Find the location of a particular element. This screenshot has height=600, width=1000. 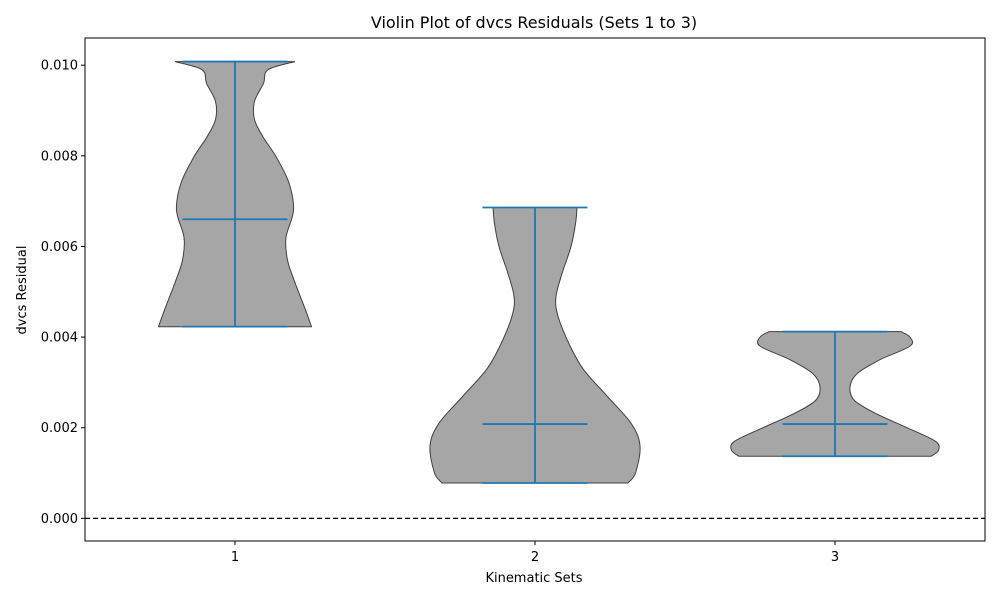

x-axis: 1 2 3 is located at coordinates (535, 553).